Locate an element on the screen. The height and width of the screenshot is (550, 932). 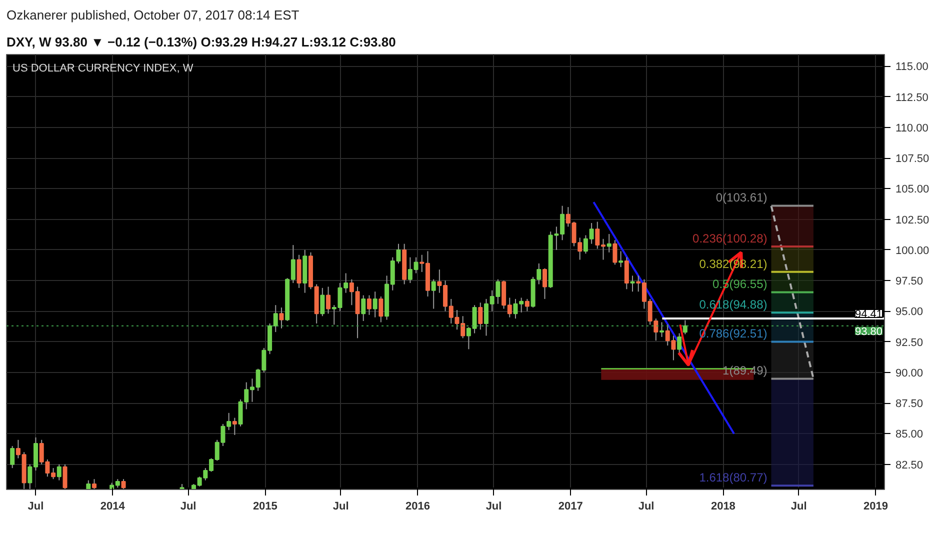
y-tick-label: 92.50 is located at coordinates (910, 342).